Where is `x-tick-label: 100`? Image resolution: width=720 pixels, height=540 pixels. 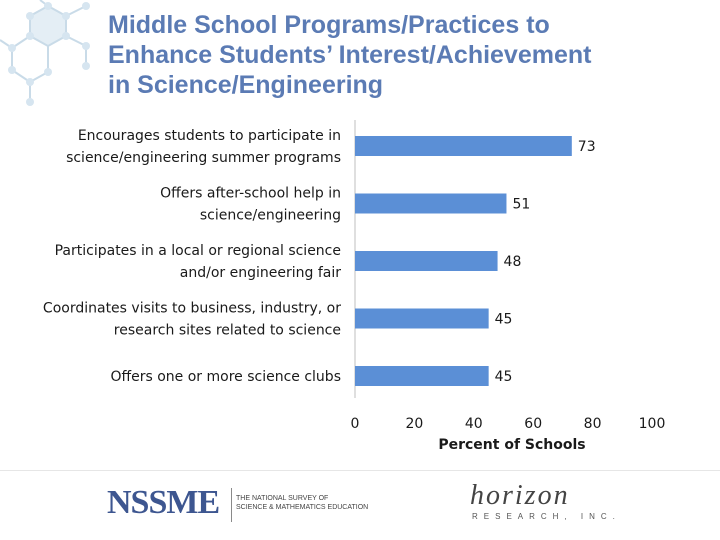 x-tick-label: 100 is located at coordinates (652, 424).